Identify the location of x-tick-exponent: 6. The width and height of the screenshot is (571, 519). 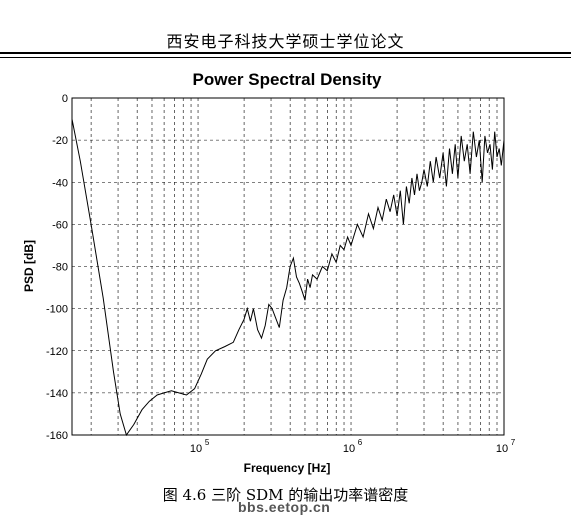
(360, 442).